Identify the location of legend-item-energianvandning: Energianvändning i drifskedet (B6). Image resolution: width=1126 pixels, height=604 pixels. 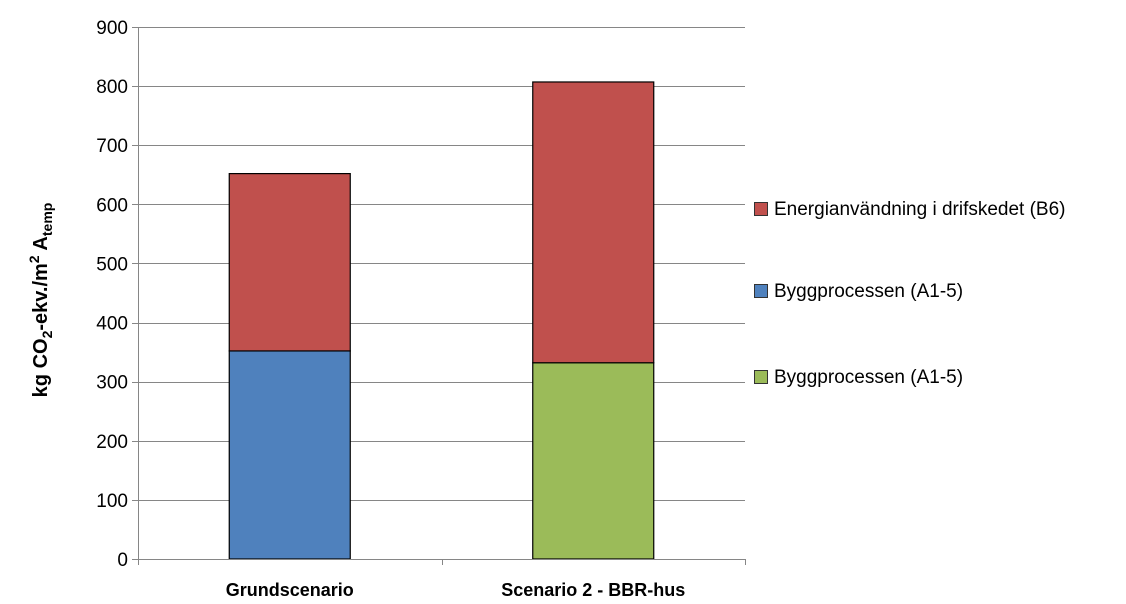
(934, 209).